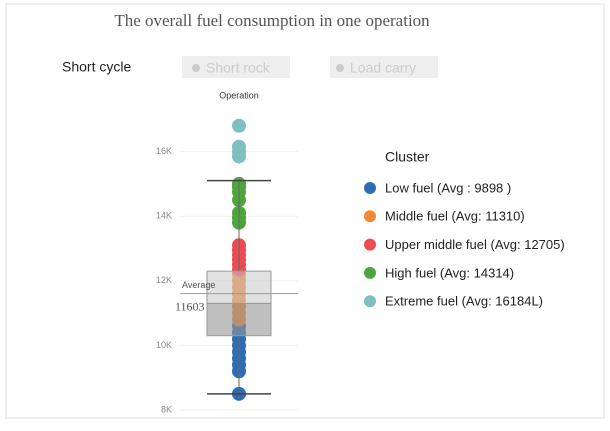 This screenshot has height=431, width=610. What do you see at coordinates (449, 272) in the screenshot?
I see `legend-label: High fuel (Avg: 14314)` at bounding box center [449, 272].